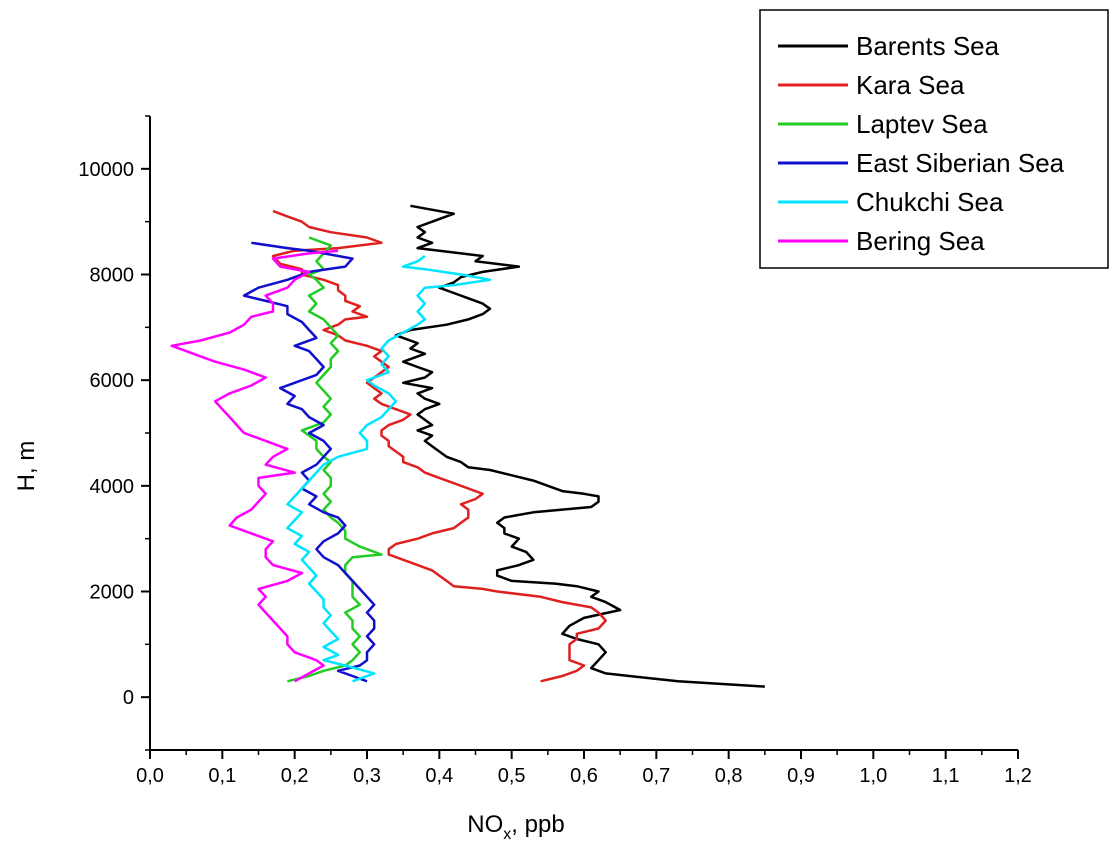 The width and height of the screenshot is (1112, 843). What do you see at coordinates (920, 241) in the screenshot?
I see `legend-label-bering-sea: Bering Sea` at bounding box center [920, 241].